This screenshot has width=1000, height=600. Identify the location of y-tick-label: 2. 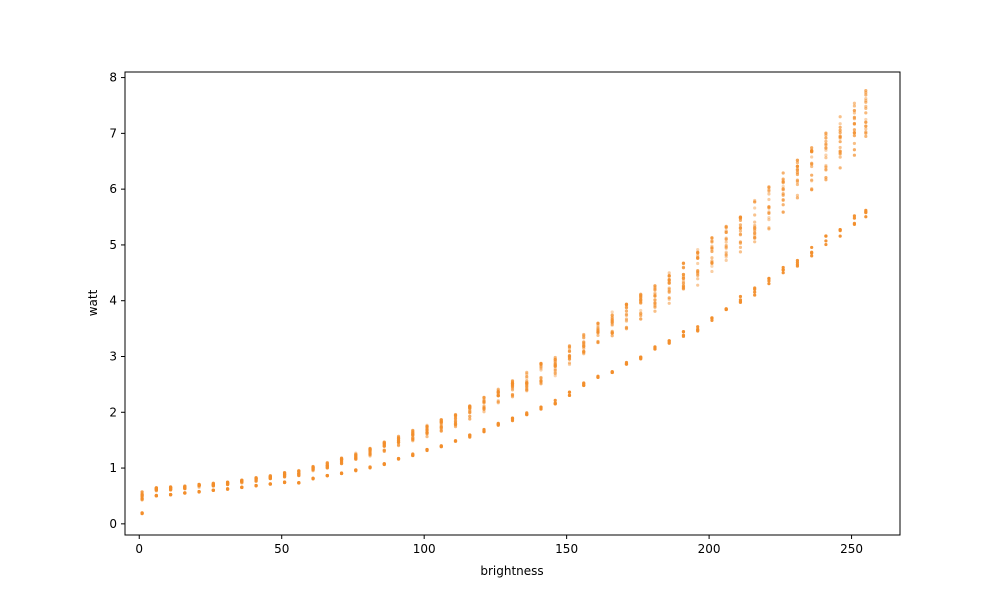
(113, 412).